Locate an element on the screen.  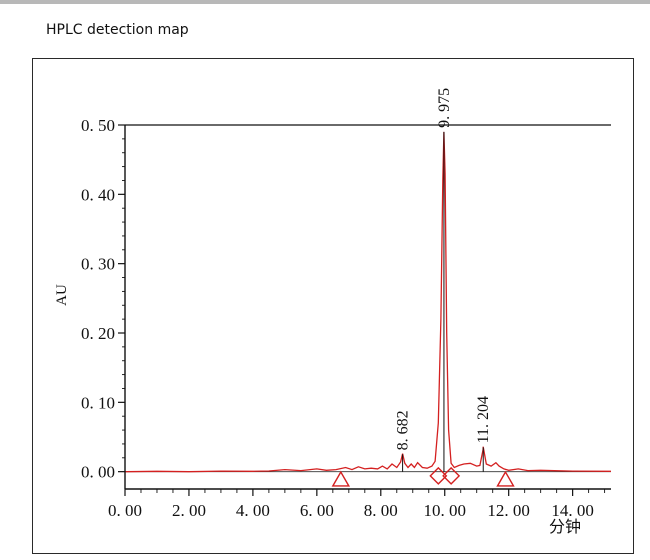
y-axis-label: AU is located at coordinates (62, 295).